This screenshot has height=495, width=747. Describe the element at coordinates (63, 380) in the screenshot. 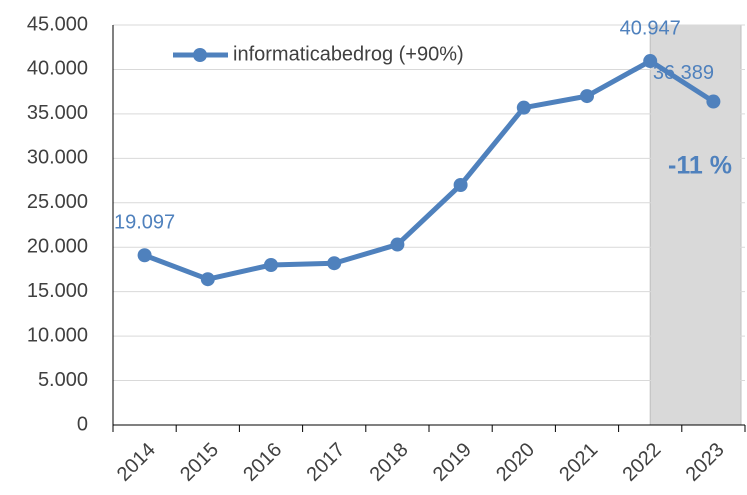

I see `y-tick-label: 5.000` at that location.